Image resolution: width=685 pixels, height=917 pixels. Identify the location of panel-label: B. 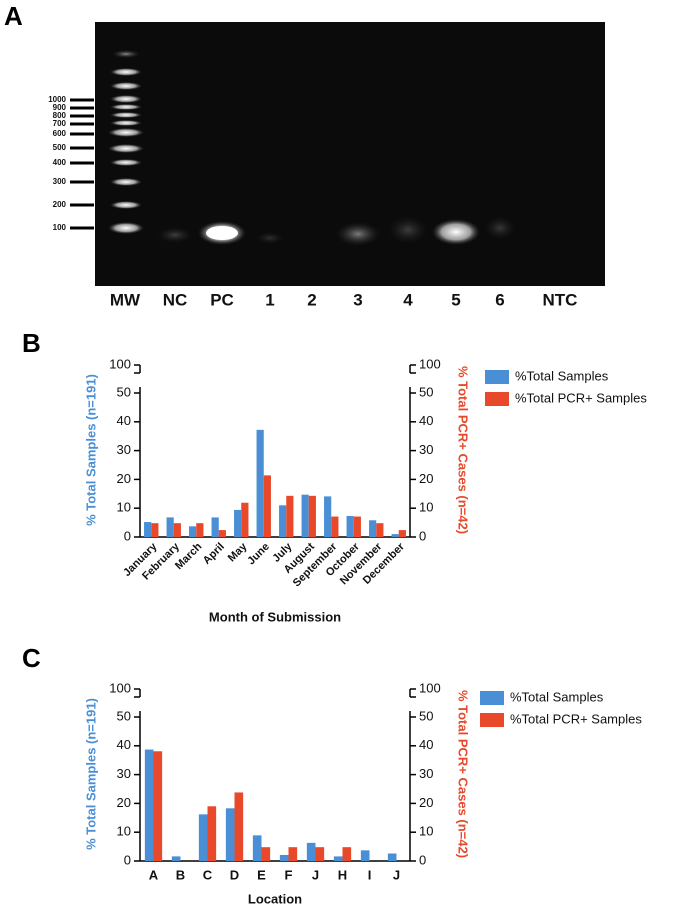
(31, 343).